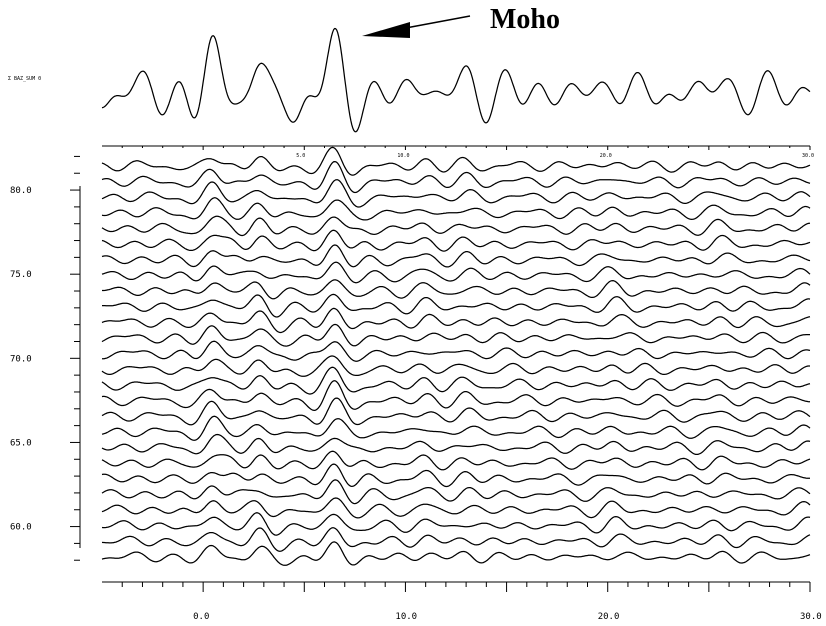 The image size is (826, 626). What do you see at coordinates (201, 617) in the screenshot?
I see `x-axis-tick-label: 0.0` at bounding box center [201, 617].